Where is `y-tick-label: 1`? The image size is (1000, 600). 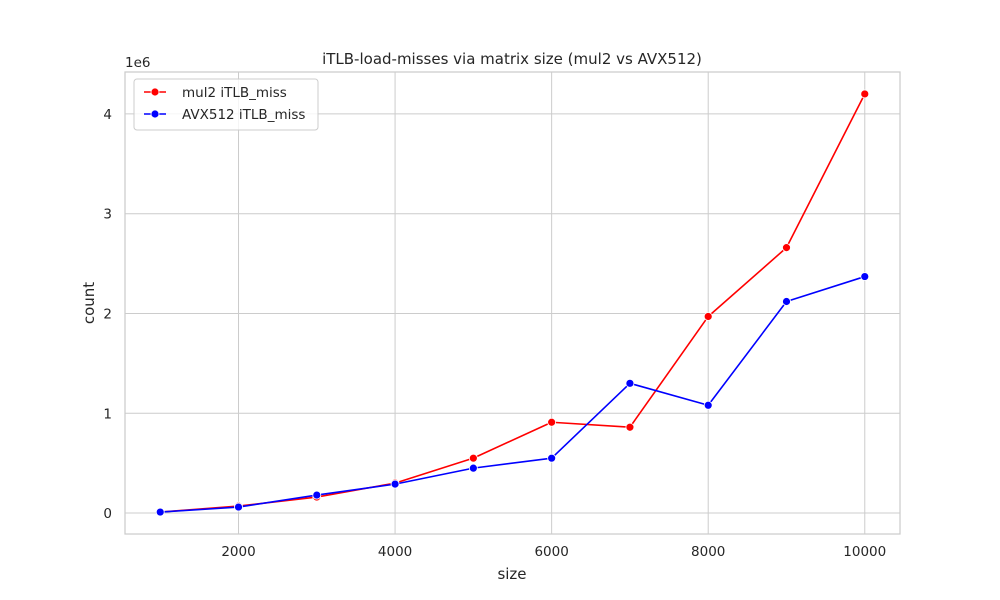
y-tick-label: 1 is located at coordinates (107, 414).